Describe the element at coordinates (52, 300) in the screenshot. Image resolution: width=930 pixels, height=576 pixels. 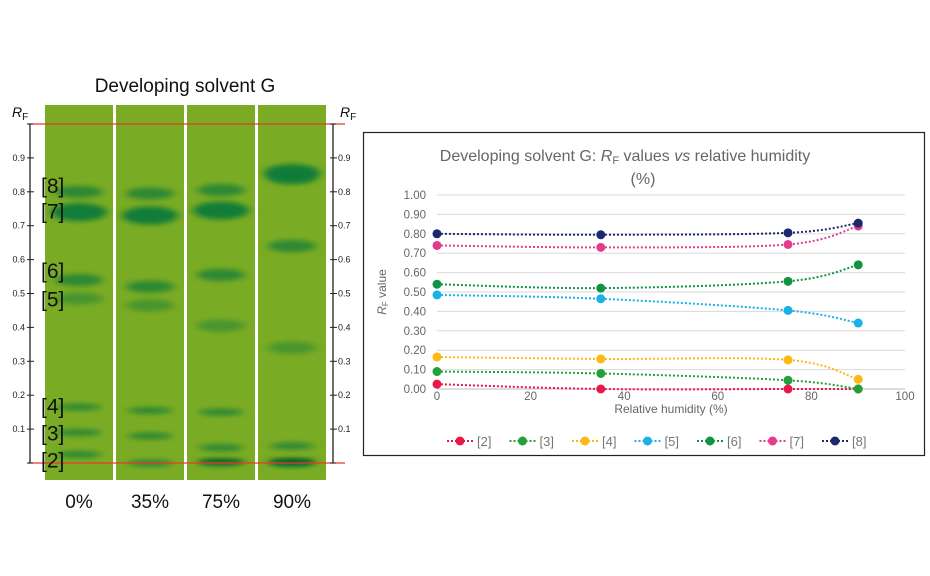
I see `compound-label: [5]` at that location.